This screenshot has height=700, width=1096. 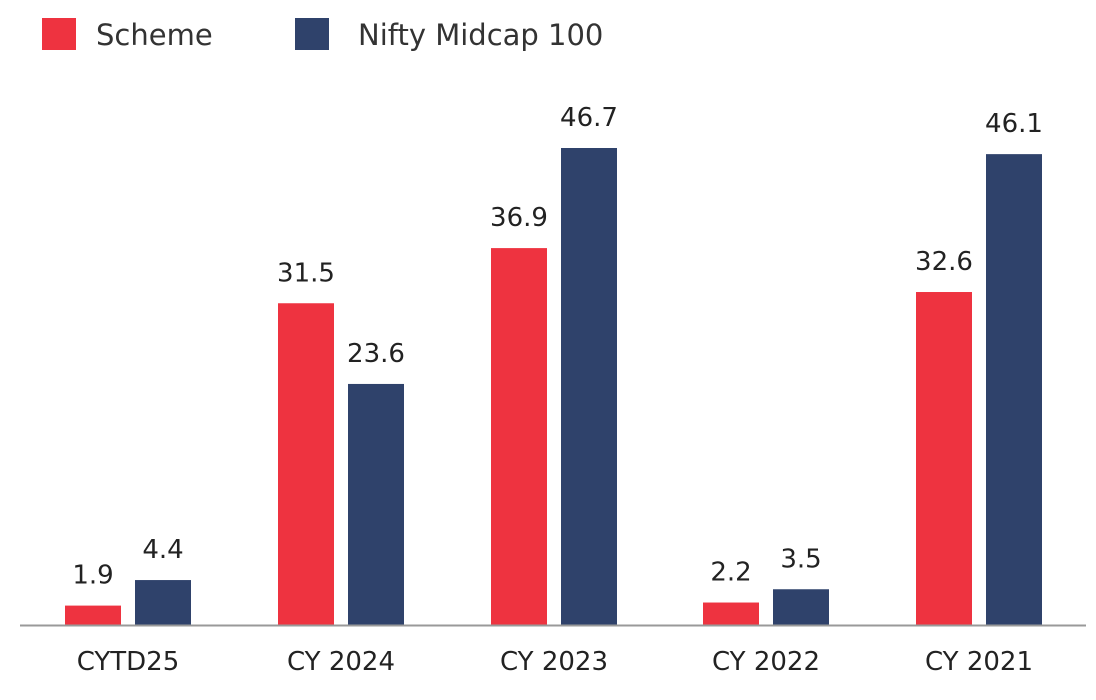 What do you see at coordinates (154, 35) in the screenshot?
I see `legend-label-scheme: Scheme` at bounding box center [154, 35].